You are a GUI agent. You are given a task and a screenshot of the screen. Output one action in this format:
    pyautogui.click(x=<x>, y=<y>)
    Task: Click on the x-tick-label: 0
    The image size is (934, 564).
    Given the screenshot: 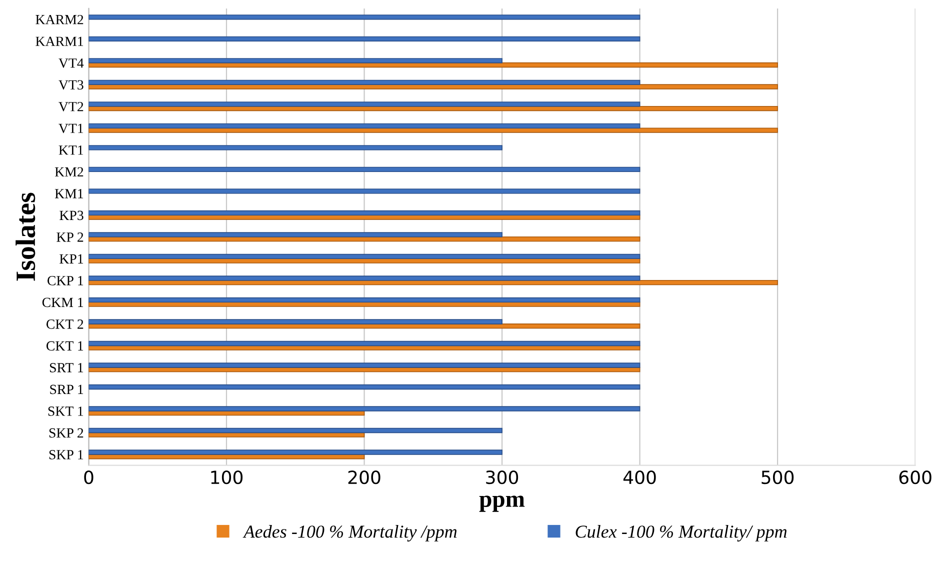 What is the action you would take?
    pyautogui.click(x=89, y=477)
    